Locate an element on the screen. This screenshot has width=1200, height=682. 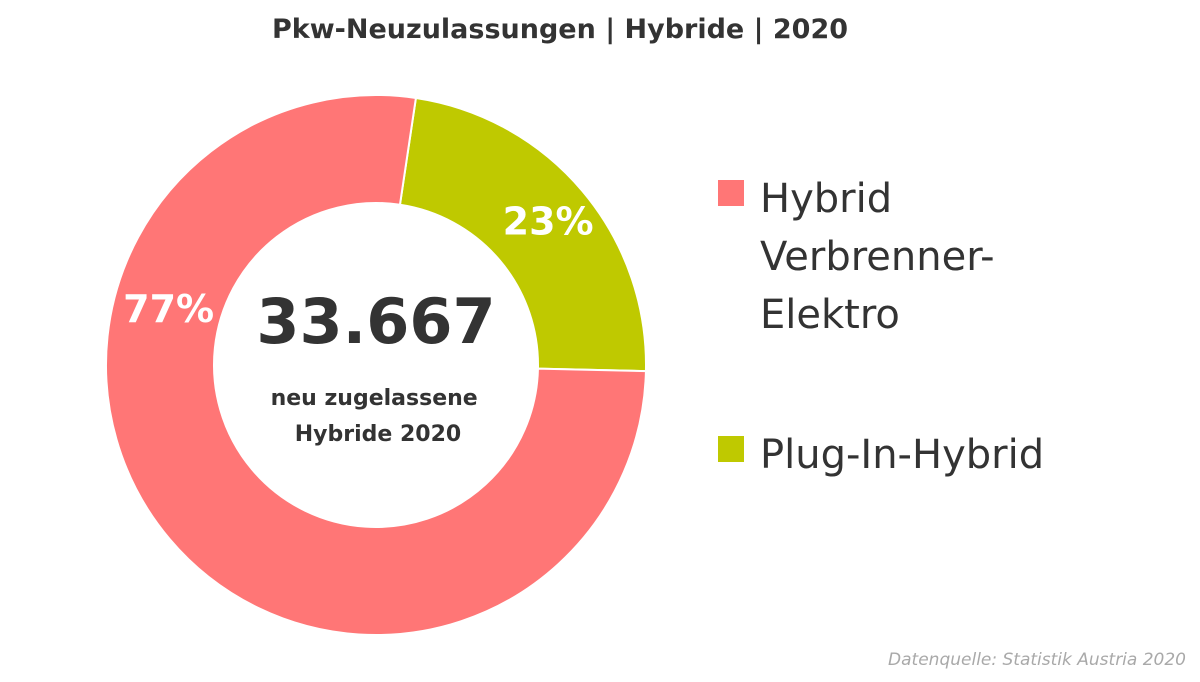
legend-label-plug-in-hybrid: Plug-In-Hybrid is located at coordinates (902, 455).